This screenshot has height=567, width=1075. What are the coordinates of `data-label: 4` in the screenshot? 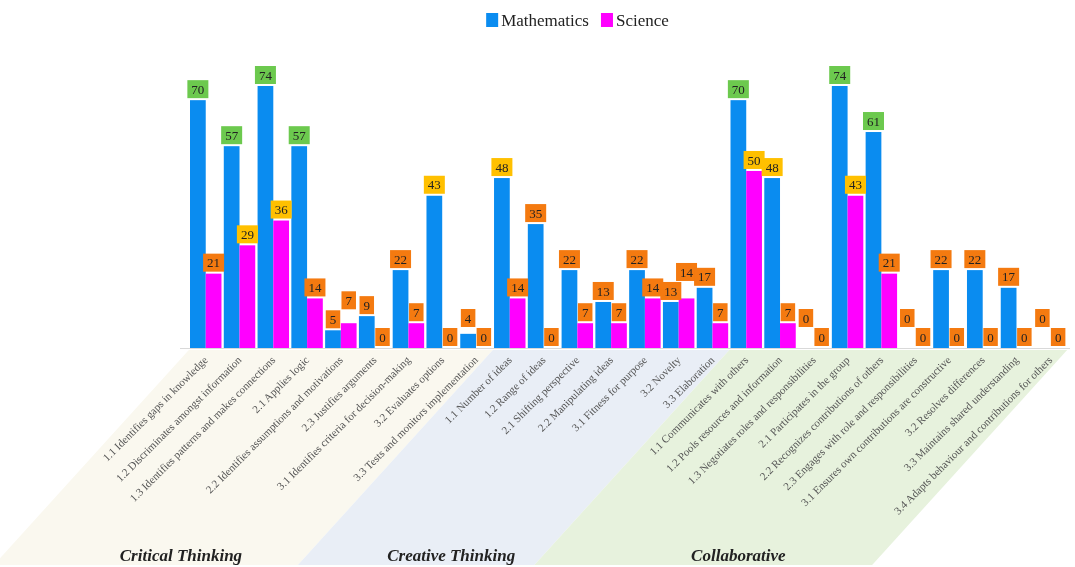 It's located at (468, 318).